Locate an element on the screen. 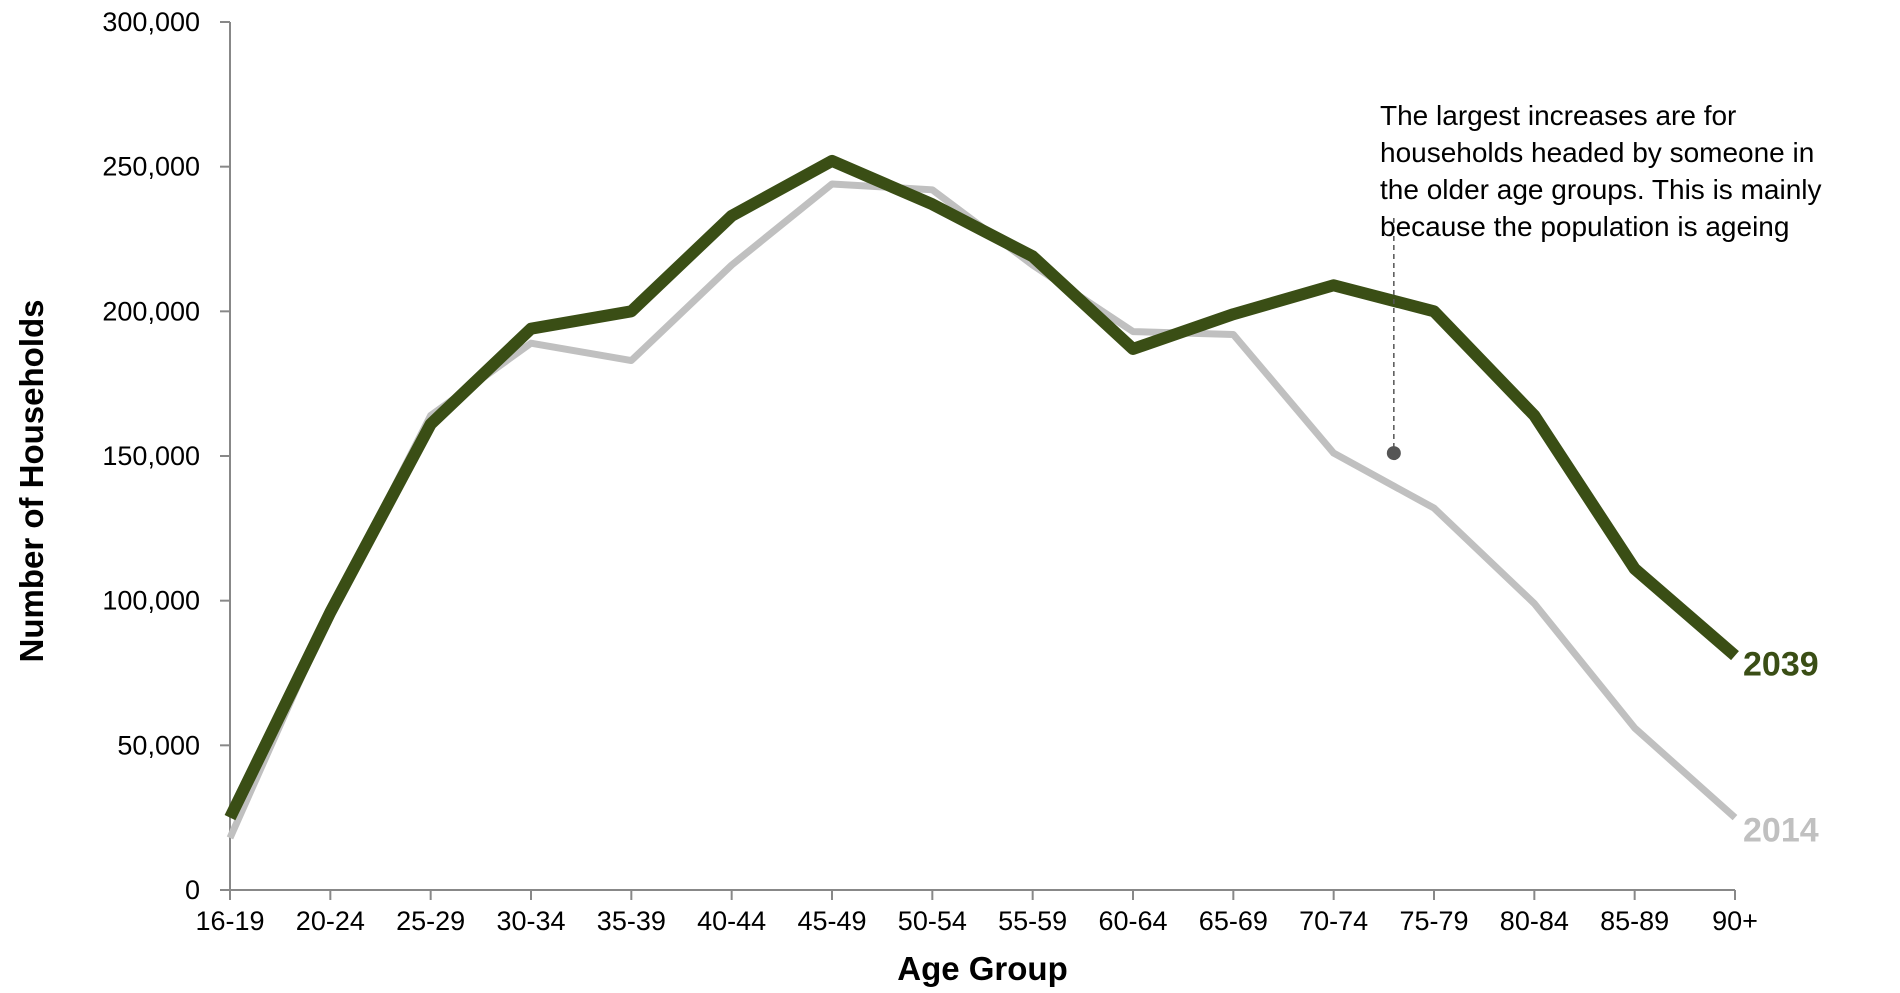 The height and width of the screenshot is (993, 1900). x-tick-label: 50-54 is located at coordinates (932, 921).